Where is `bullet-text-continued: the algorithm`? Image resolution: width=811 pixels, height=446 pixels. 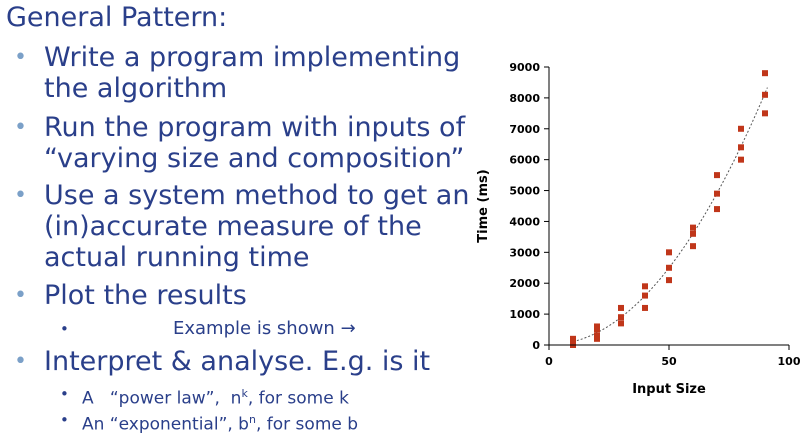
bullet-text-continued: the algorithm is located at coordinates (136, 88).